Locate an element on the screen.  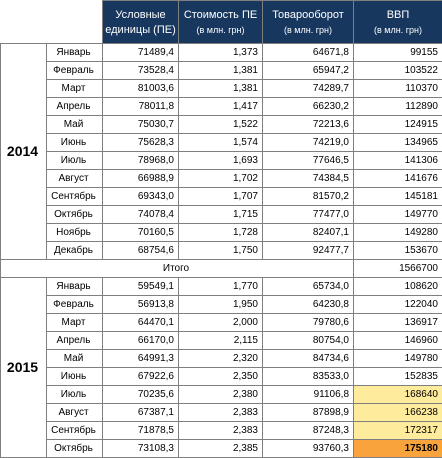
month-cell: Май is located at coordinates (75, 125).